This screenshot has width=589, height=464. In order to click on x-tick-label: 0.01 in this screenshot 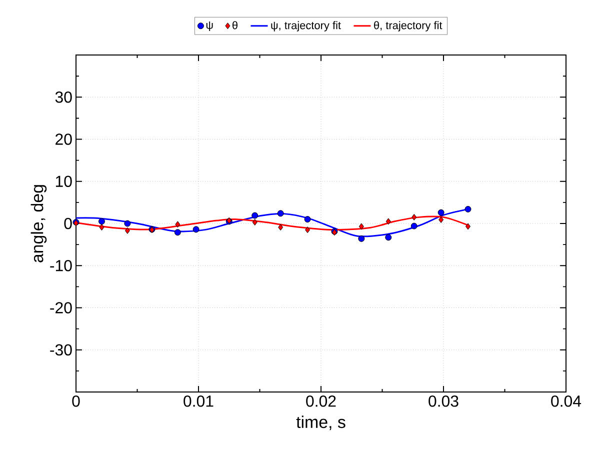, I will do `click(199, 401)`.